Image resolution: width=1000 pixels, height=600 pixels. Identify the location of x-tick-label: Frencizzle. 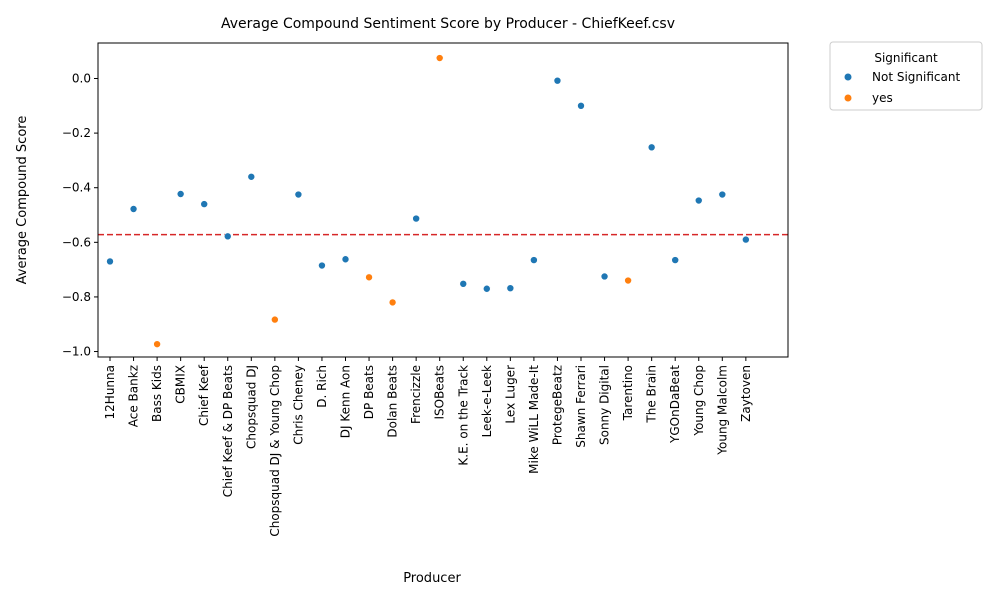
(416, 394).